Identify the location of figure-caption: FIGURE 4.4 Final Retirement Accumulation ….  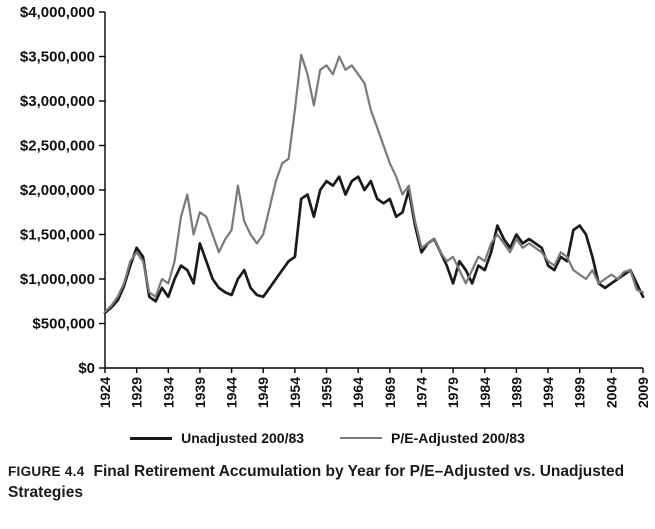
(325, 483).